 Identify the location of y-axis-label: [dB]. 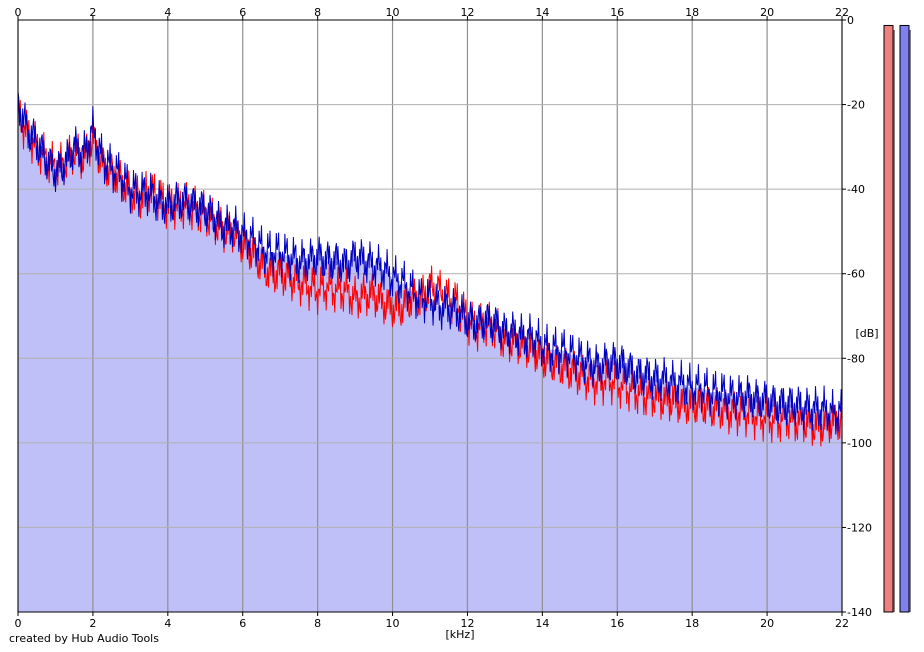
(866, 333).